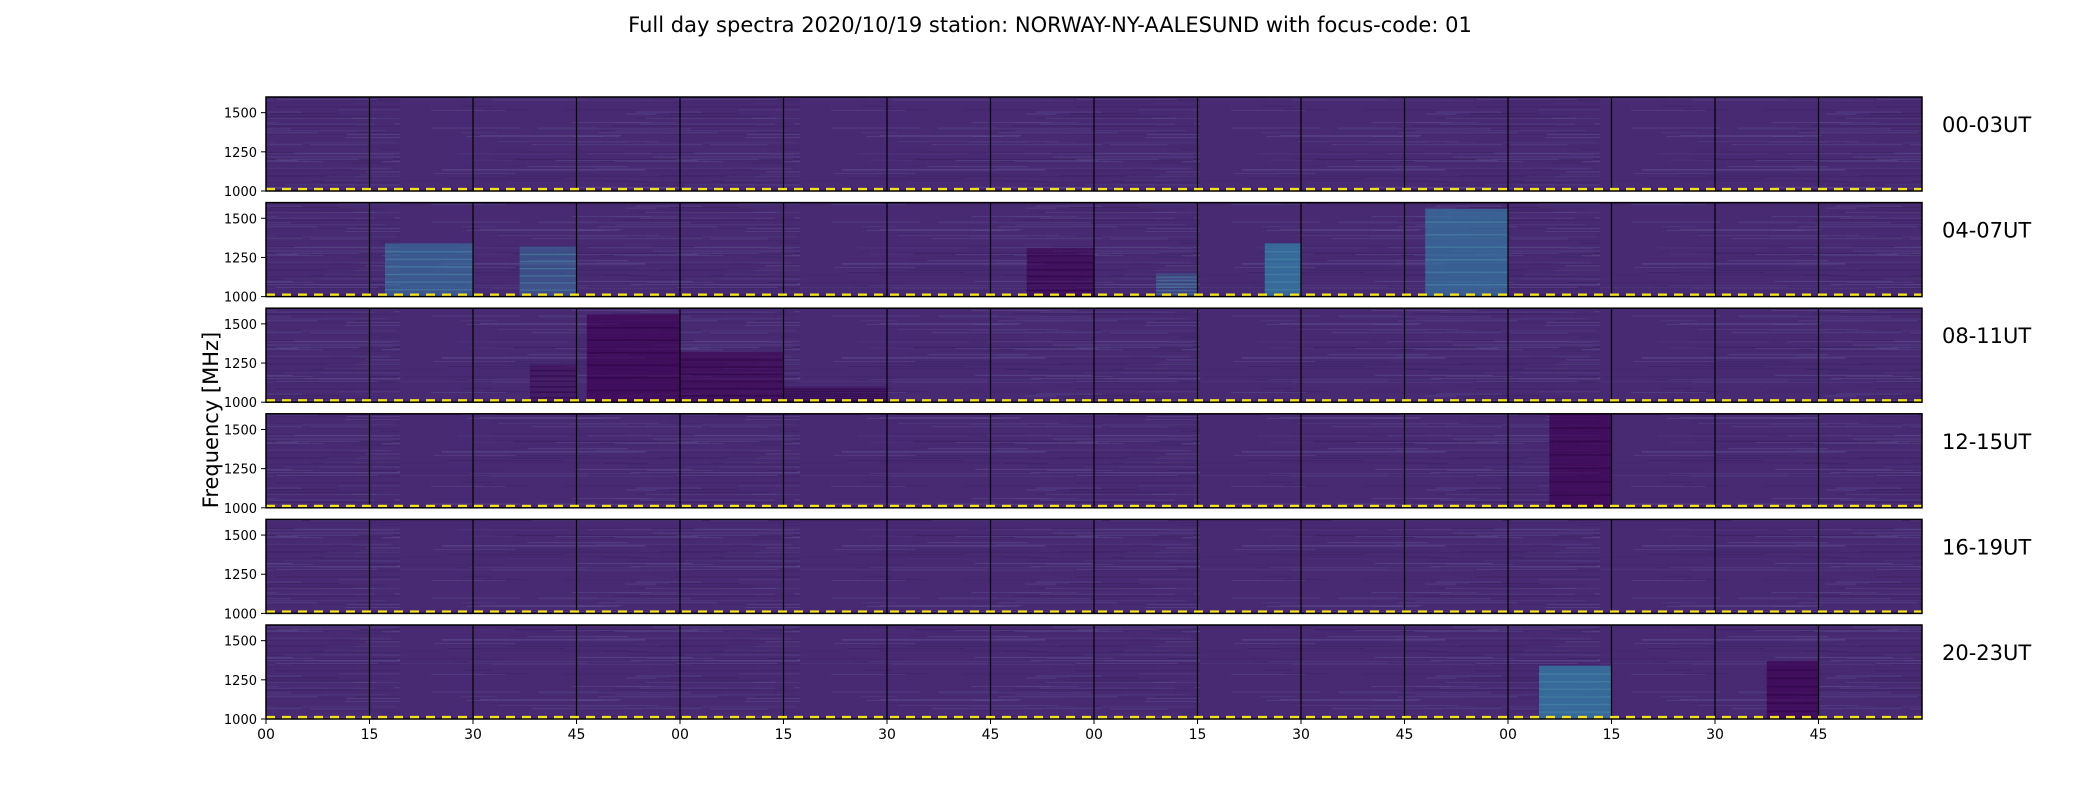  What do you see at coordinates (1986, 336) in the screenshot?
I see `row-time-label: 08-11UT` at bounding box center [1986, 336].